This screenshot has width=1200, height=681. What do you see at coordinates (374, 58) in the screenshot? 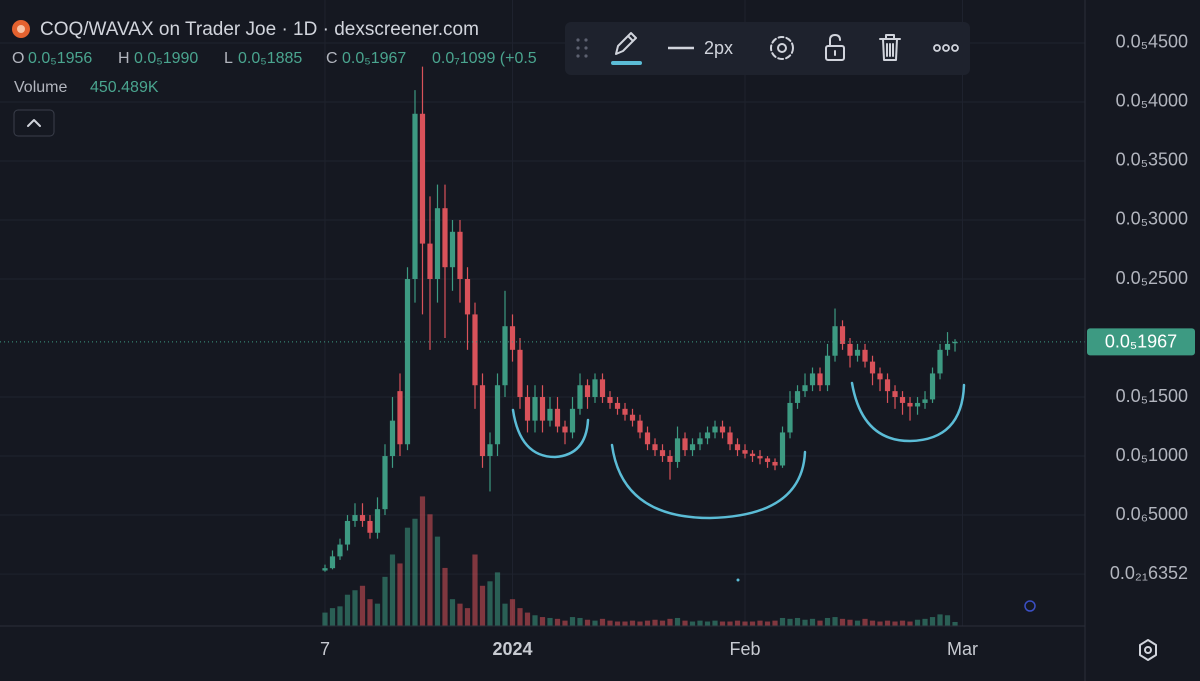
I see `close-value: 0.0₅1967` at bounding box center [374, 58].